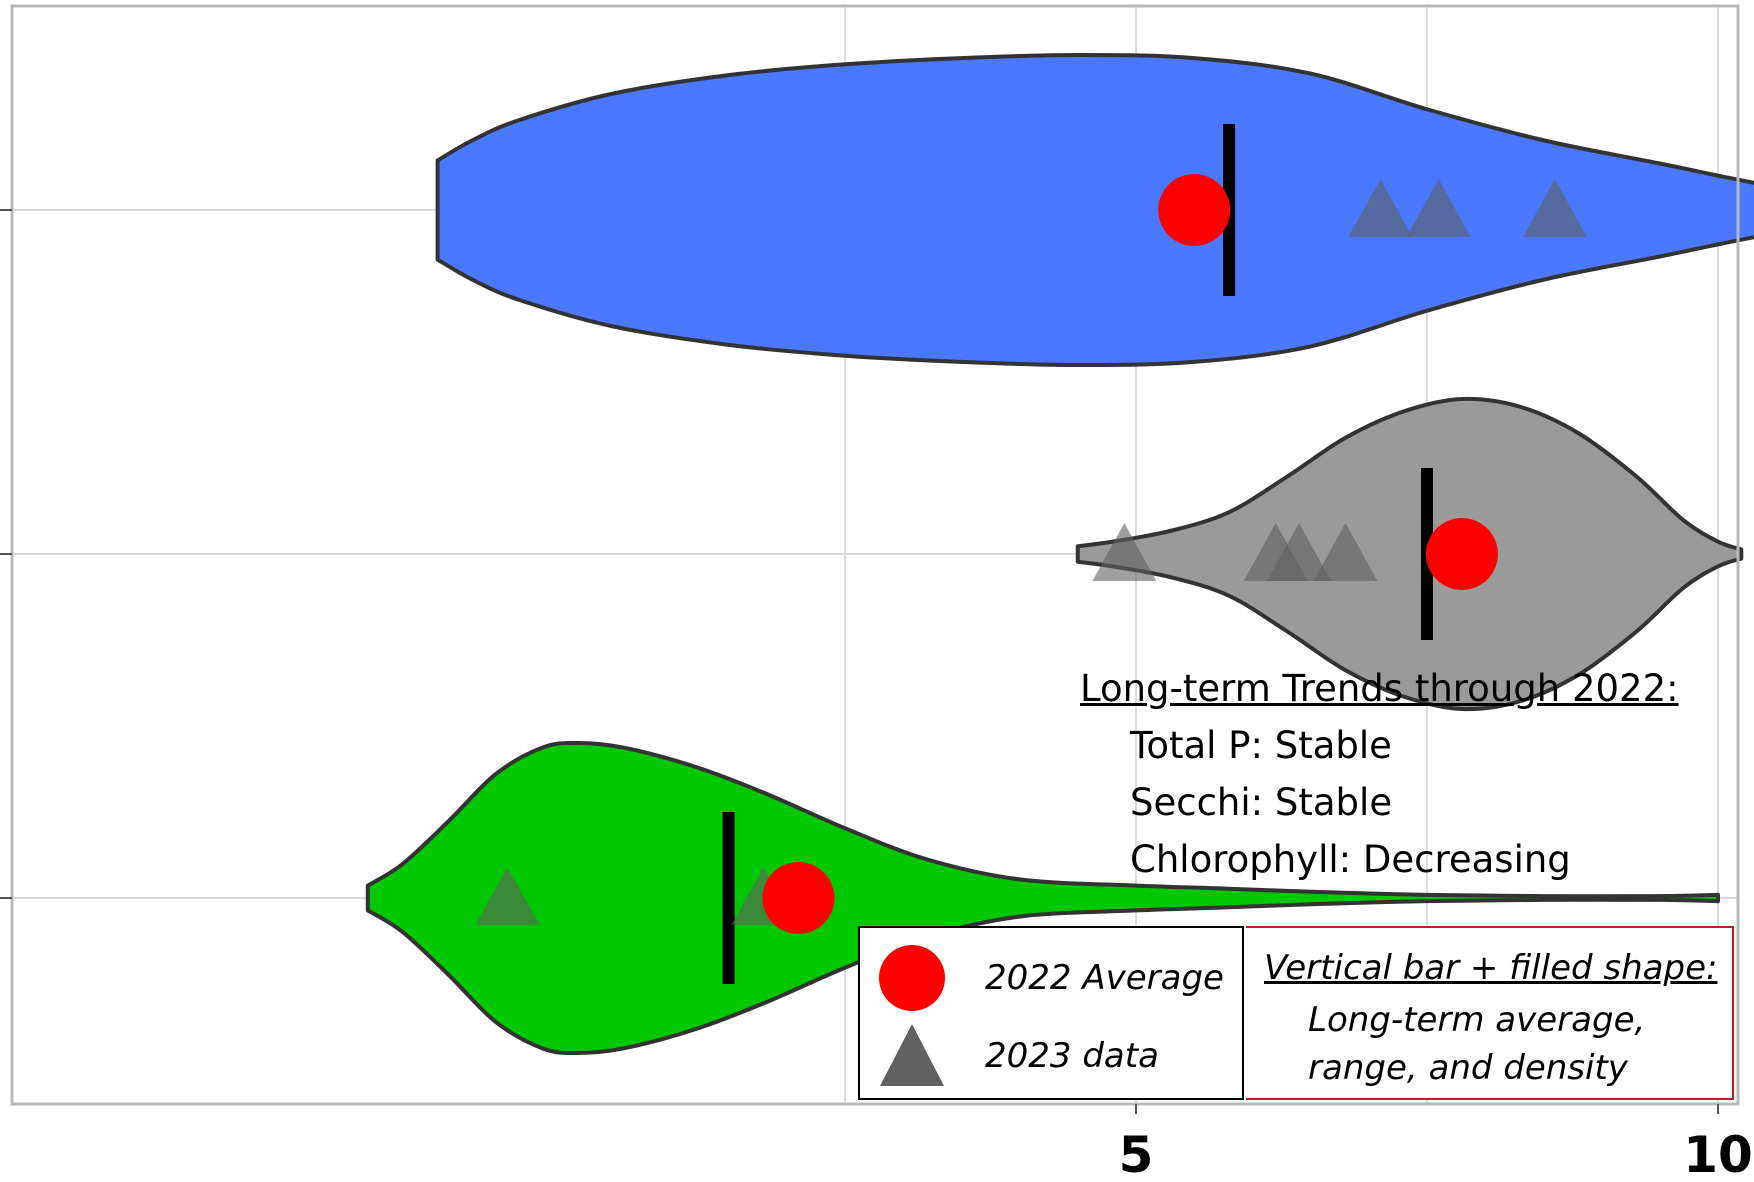  What do you see at coordinates (912, 1055) in the screenshot?
I see `legend-data-marker` at bounding box center [912, 1055].